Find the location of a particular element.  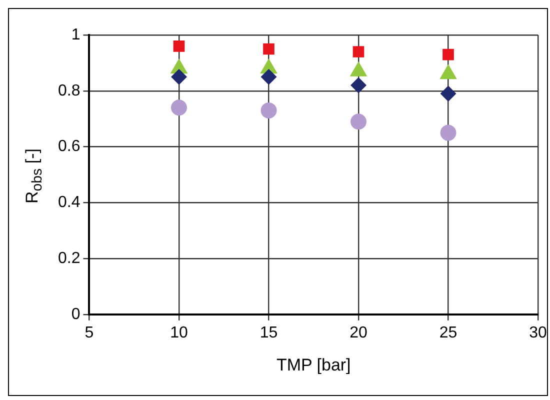

x-tick-label: 25 is located at coordinates (448, 333).